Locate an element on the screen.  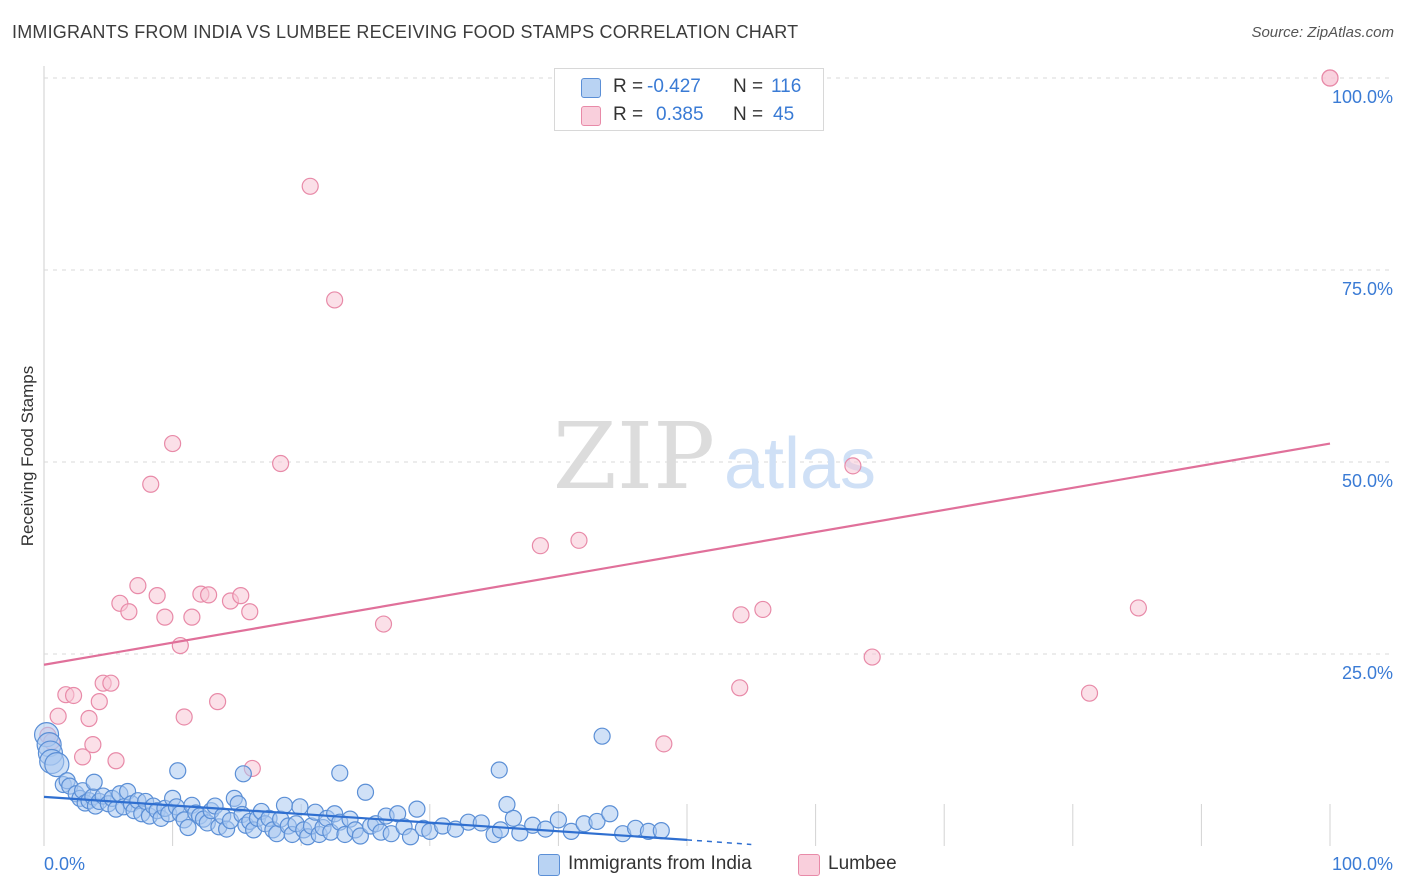
legend-row-india: R = -0.427 N = 116 is located at coordinates (689, 87).